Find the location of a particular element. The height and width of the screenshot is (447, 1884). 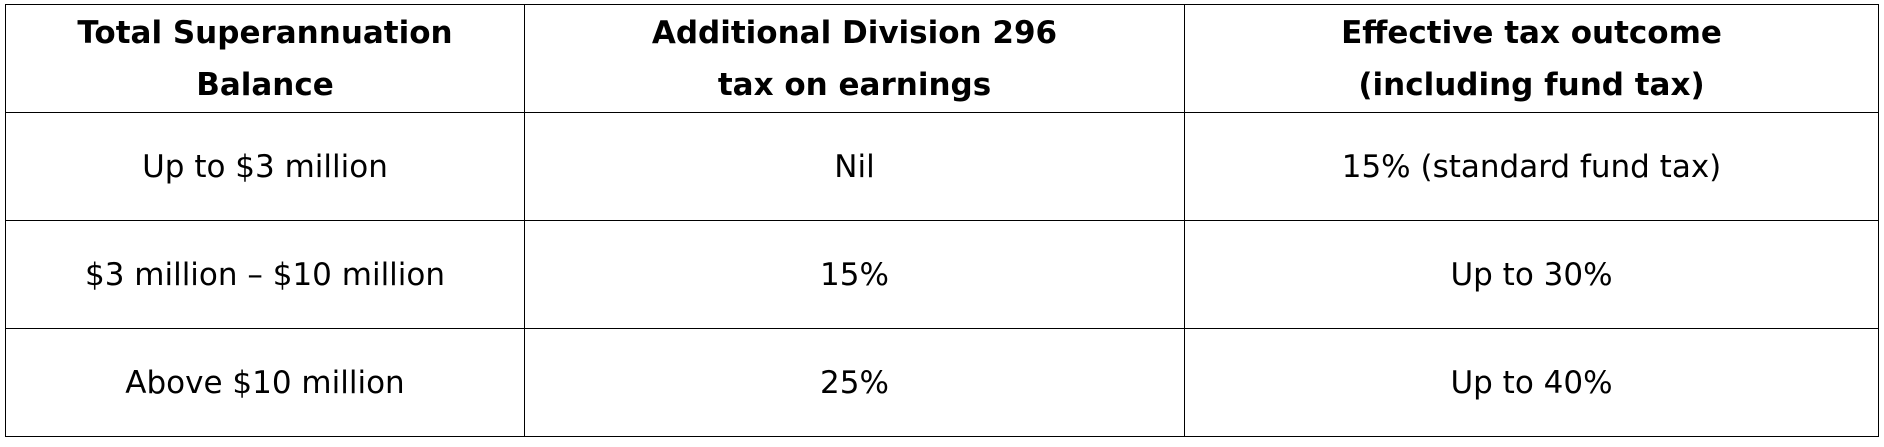

header-additional-div296-tax: Additional Division 296 tax on earnings is located at coordinates (854, 58).